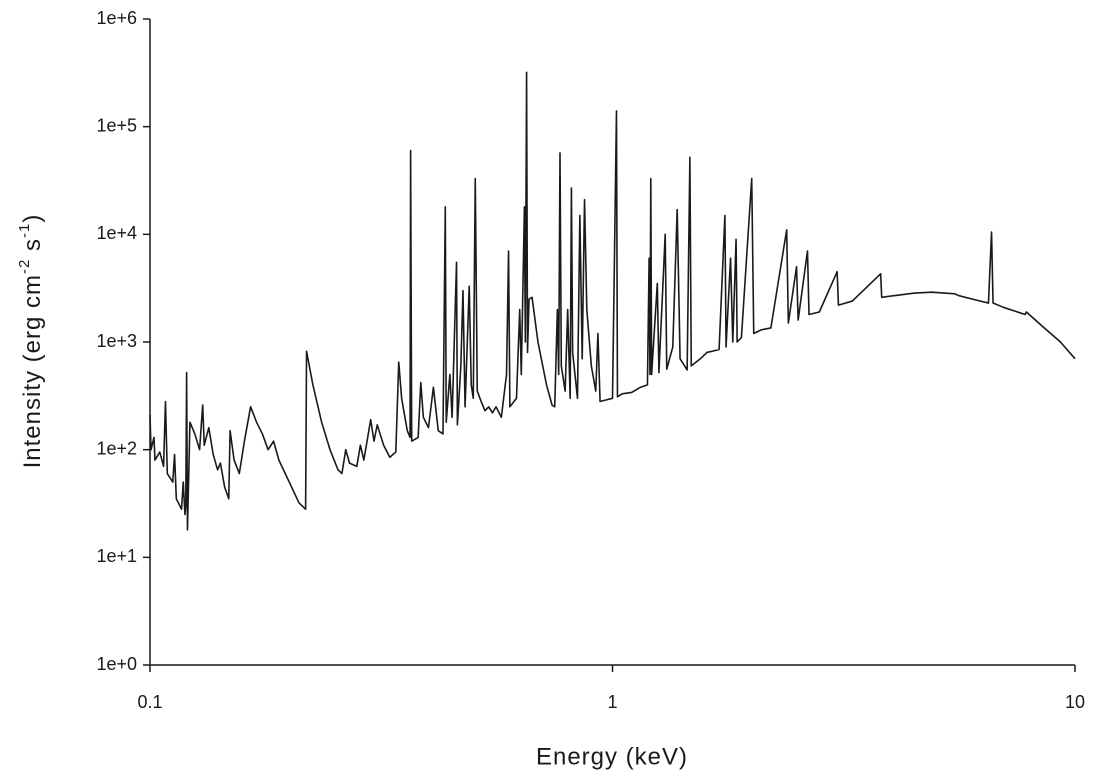  Describe the element at coordinates (32, 218) in the screenshot. I see `y-label-text: )` at that location.